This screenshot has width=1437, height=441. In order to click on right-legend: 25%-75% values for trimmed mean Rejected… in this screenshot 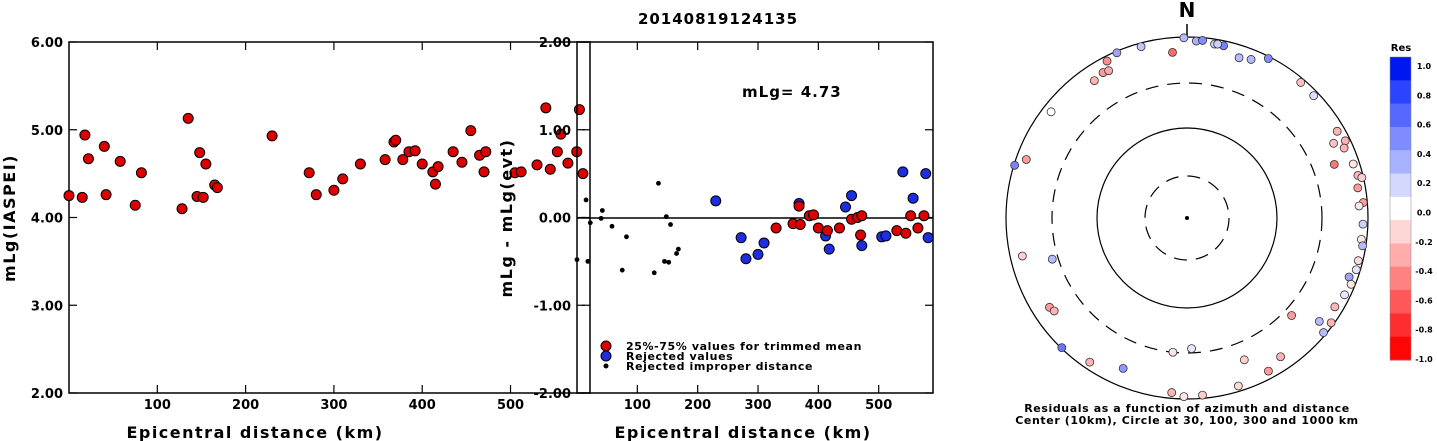, I will do `click(731, 356)`.